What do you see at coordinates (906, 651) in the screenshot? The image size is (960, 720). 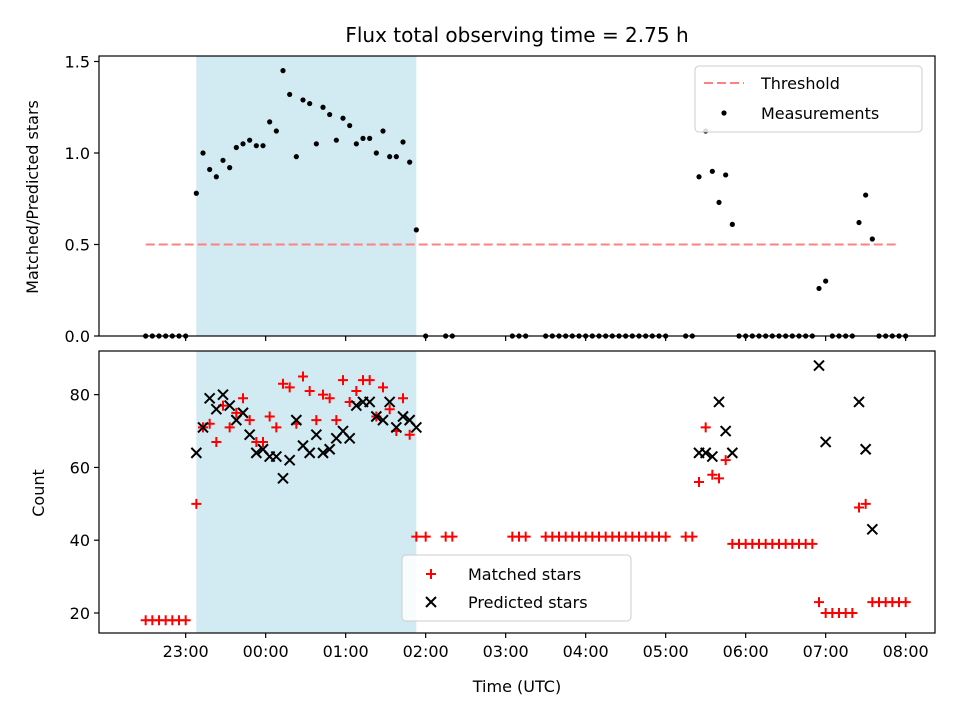 I see `x-tick-label: 08:00` at bounding box center [906, 651].